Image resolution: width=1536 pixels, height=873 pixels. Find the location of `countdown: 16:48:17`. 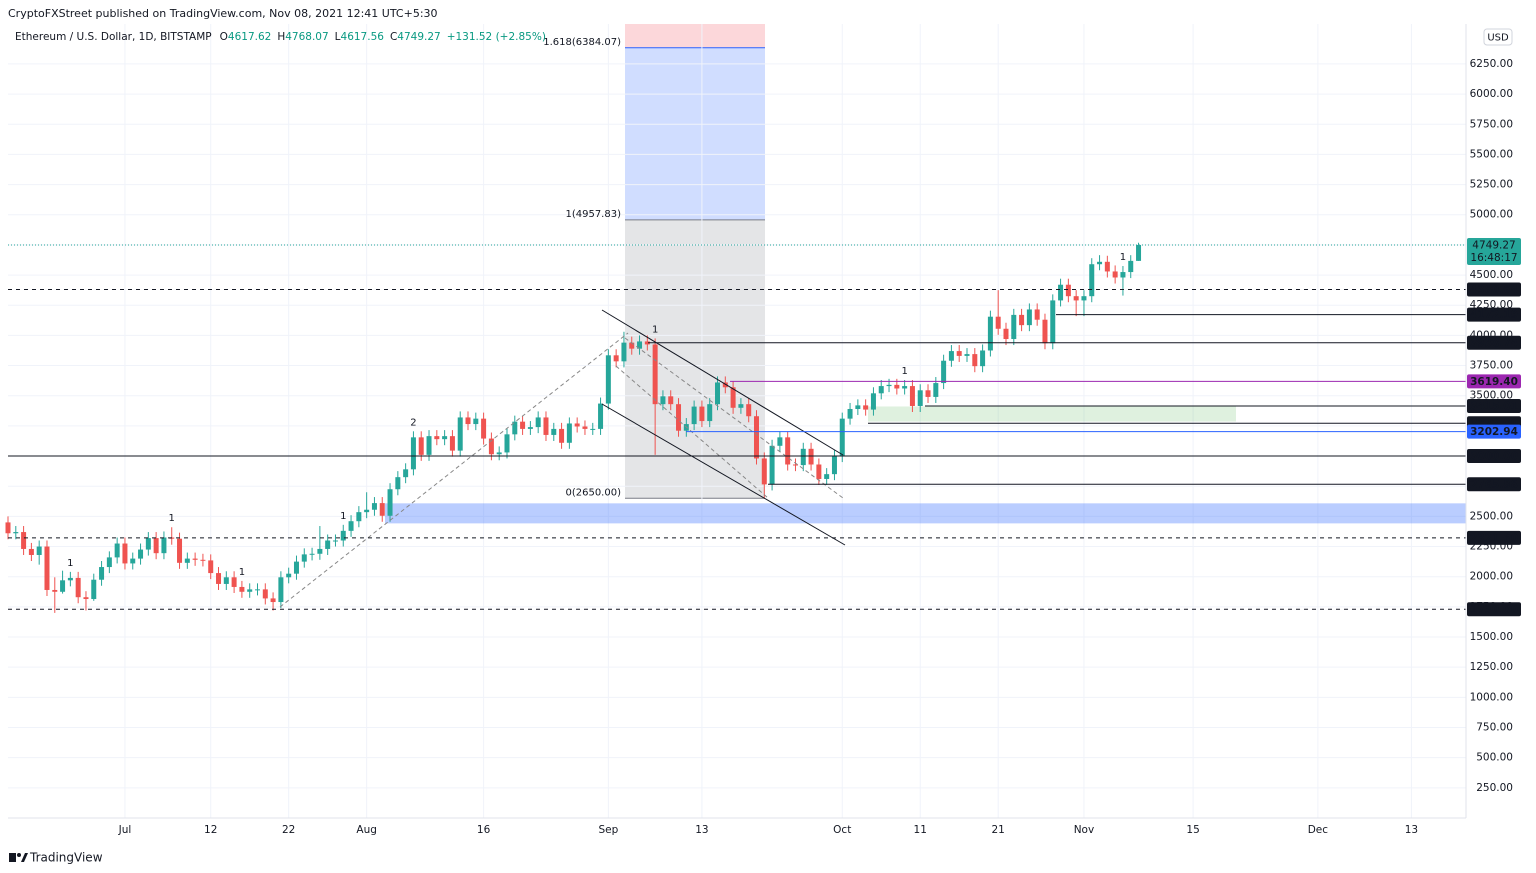

countdown: 16:48:17 is located at coordinates (1493, 258).